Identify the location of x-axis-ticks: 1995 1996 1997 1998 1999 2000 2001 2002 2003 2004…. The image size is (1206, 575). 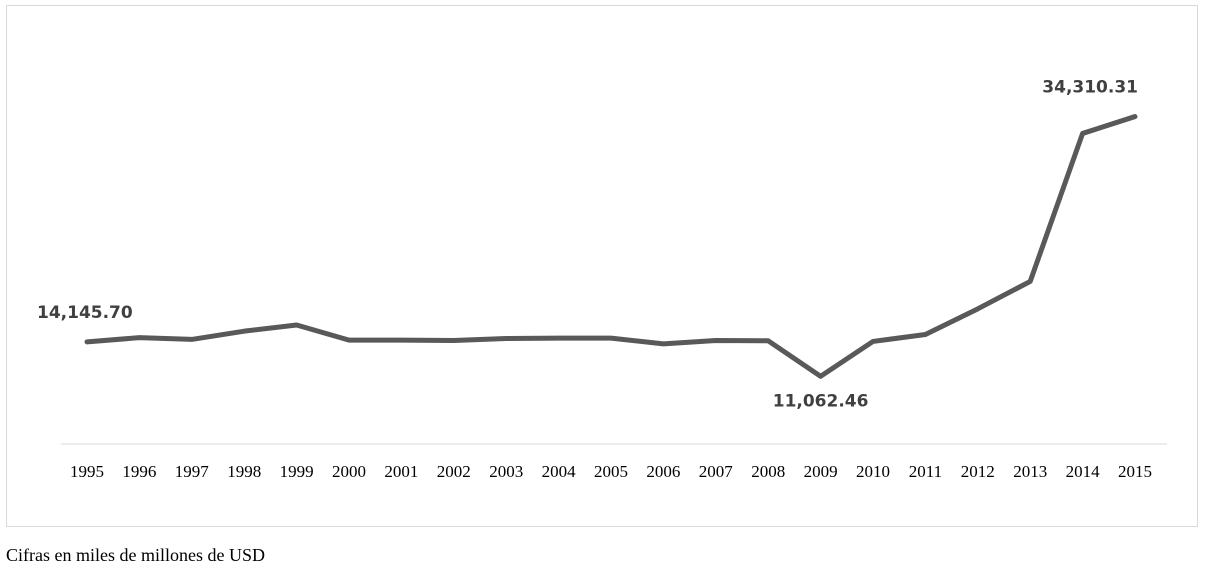
(611, 471).